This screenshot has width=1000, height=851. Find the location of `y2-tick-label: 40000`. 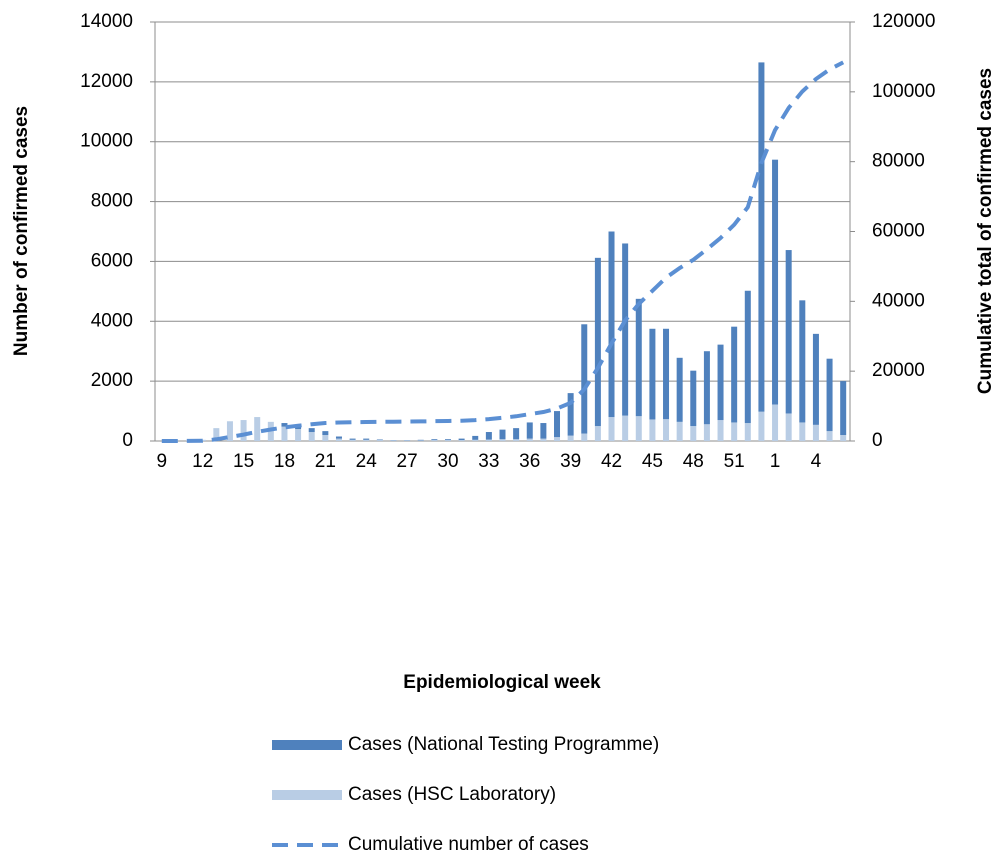

y2-tick-label: 40000 is located at coordinates (898, 300).